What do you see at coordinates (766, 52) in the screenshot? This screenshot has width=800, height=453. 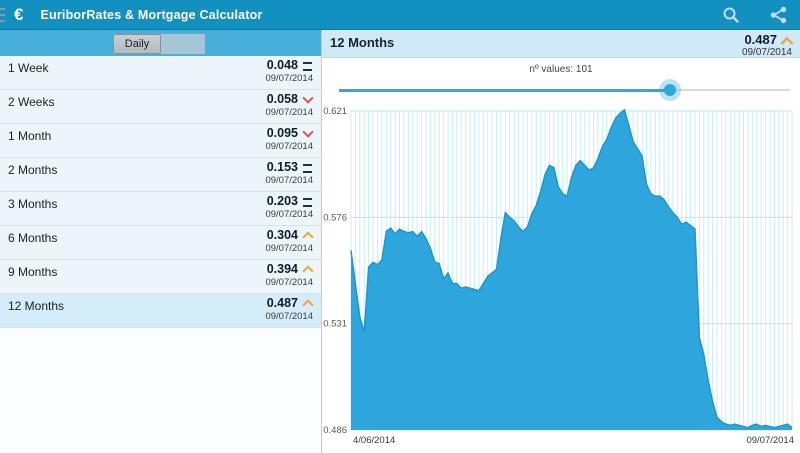 I see `detail-date: 09/07/2014` at bounding box center [766, 52].